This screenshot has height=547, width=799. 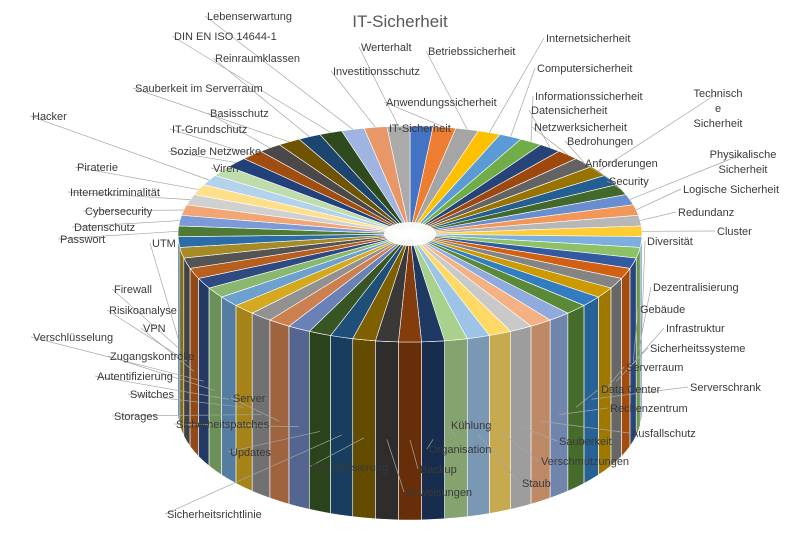 What do you see at coordinates (154, 329) in the screenshot?
I see `slice-label: VPN` at bounding box center [154, 329].